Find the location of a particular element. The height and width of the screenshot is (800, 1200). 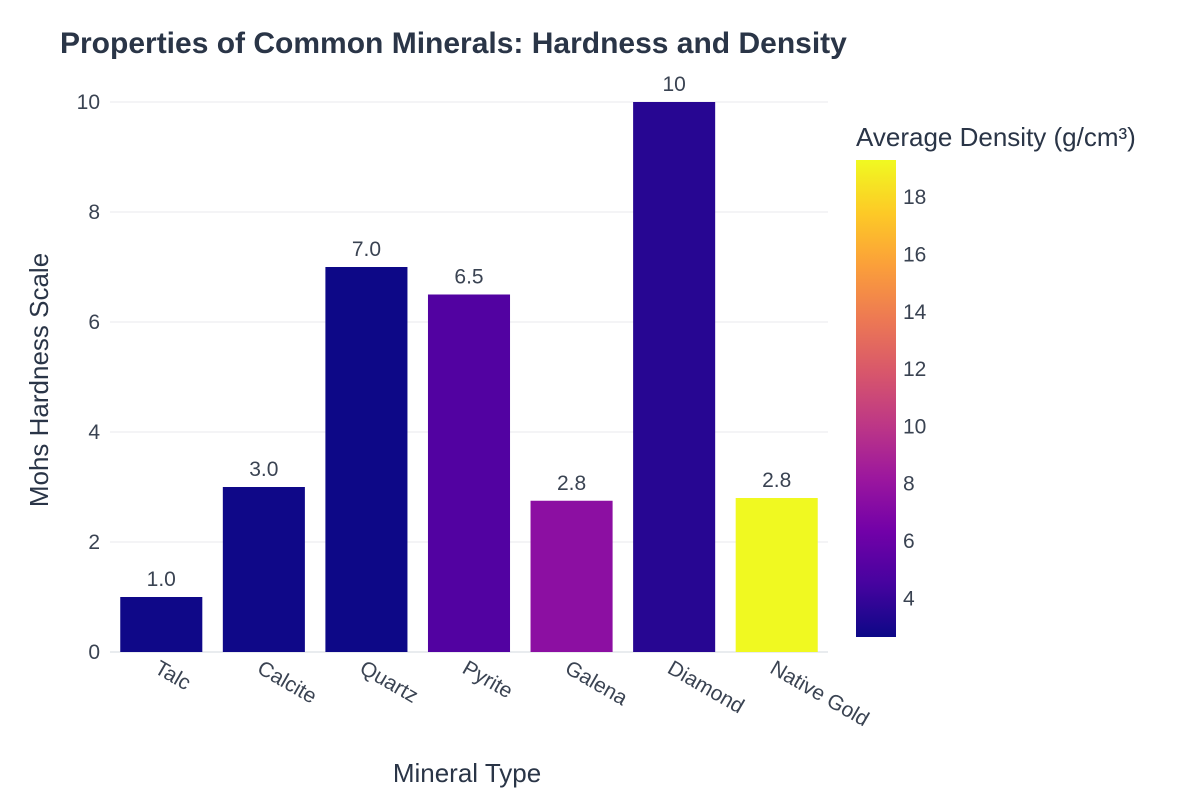

y-tick-label: 4 is located at coordinates (94, 432).